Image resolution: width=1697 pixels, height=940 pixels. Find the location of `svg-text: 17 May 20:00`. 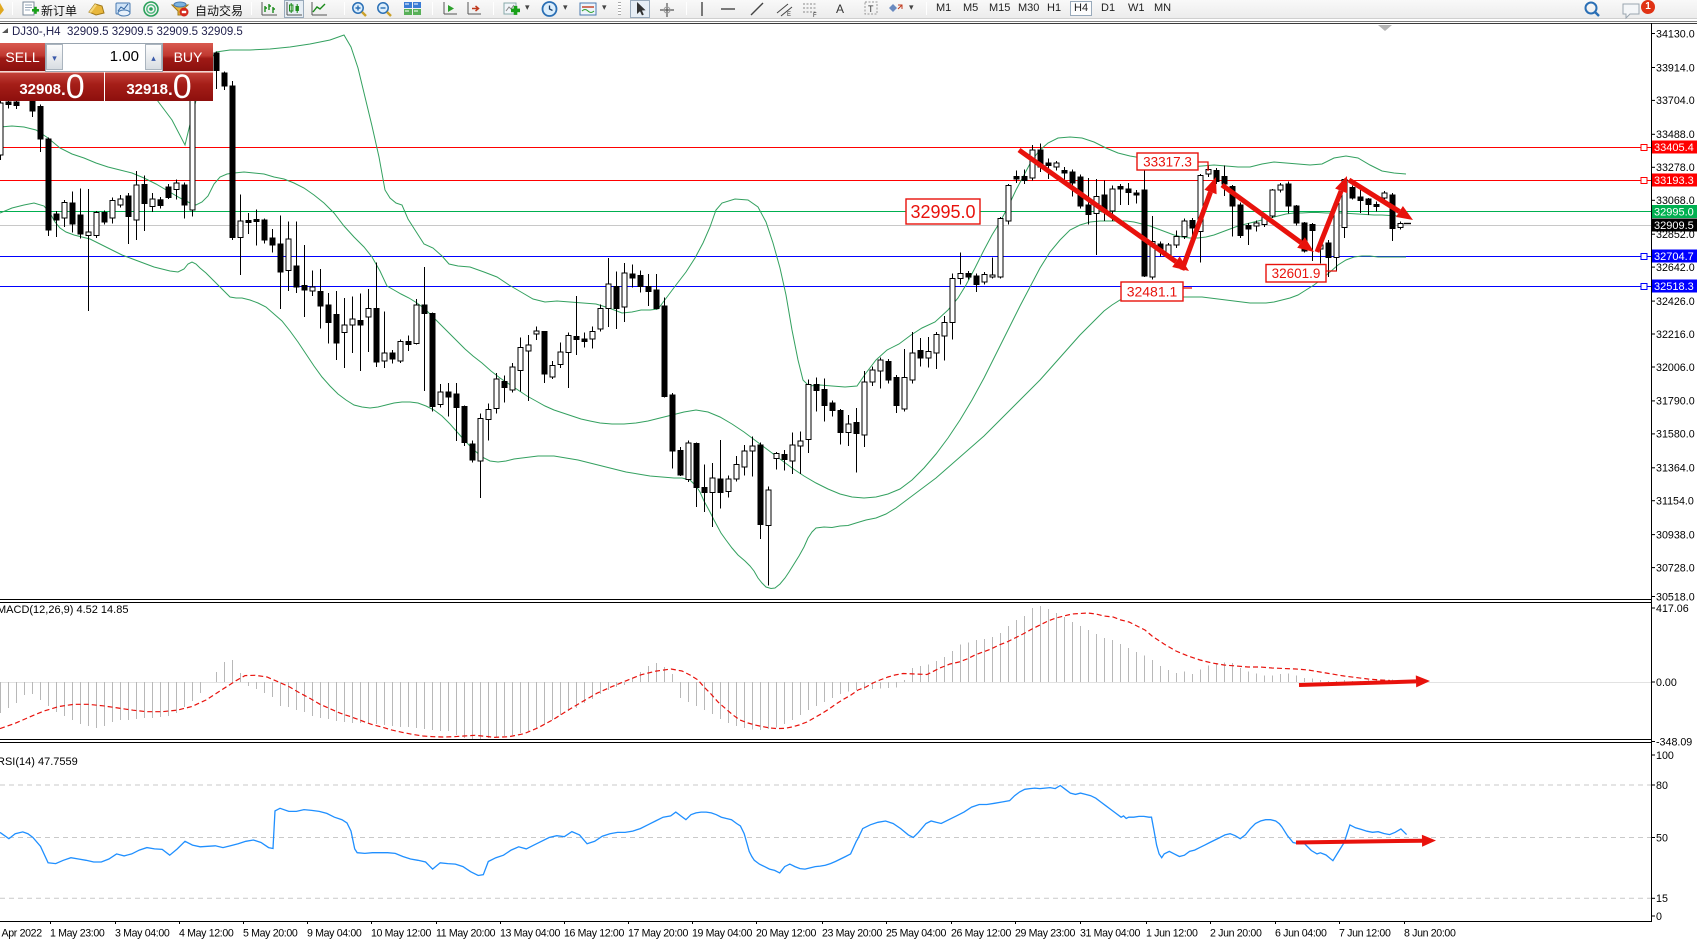

svg-text: 17 May 20:00 is located at coordinates (658, 934).